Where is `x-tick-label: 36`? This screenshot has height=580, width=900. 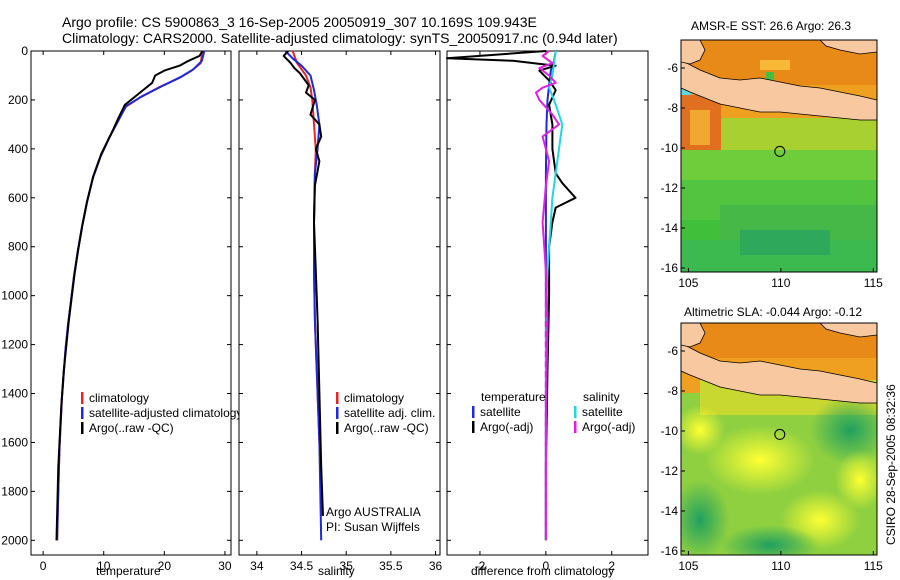 x-tick-label: 36 is located at coordinates (436, 566).